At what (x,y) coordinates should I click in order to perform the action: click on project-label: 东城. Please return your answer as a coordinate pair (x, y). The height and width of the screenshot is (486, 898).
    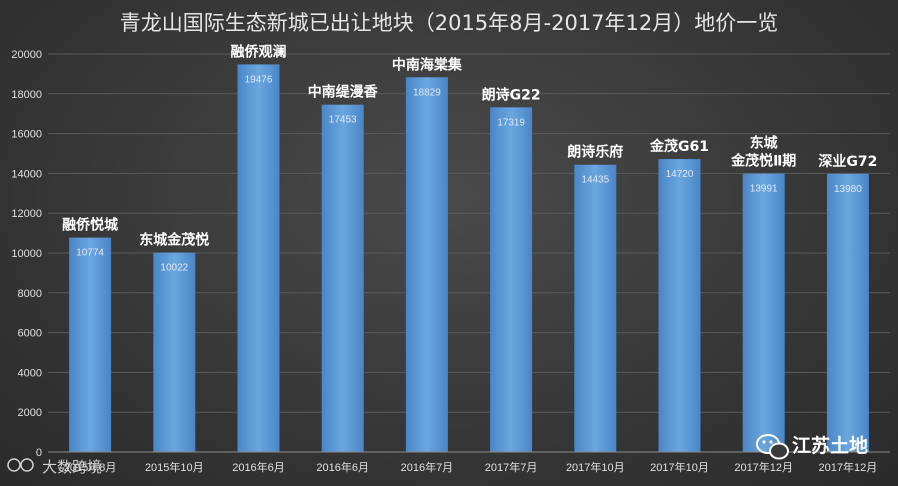
    Looking at the image, I should click on (764, 143).